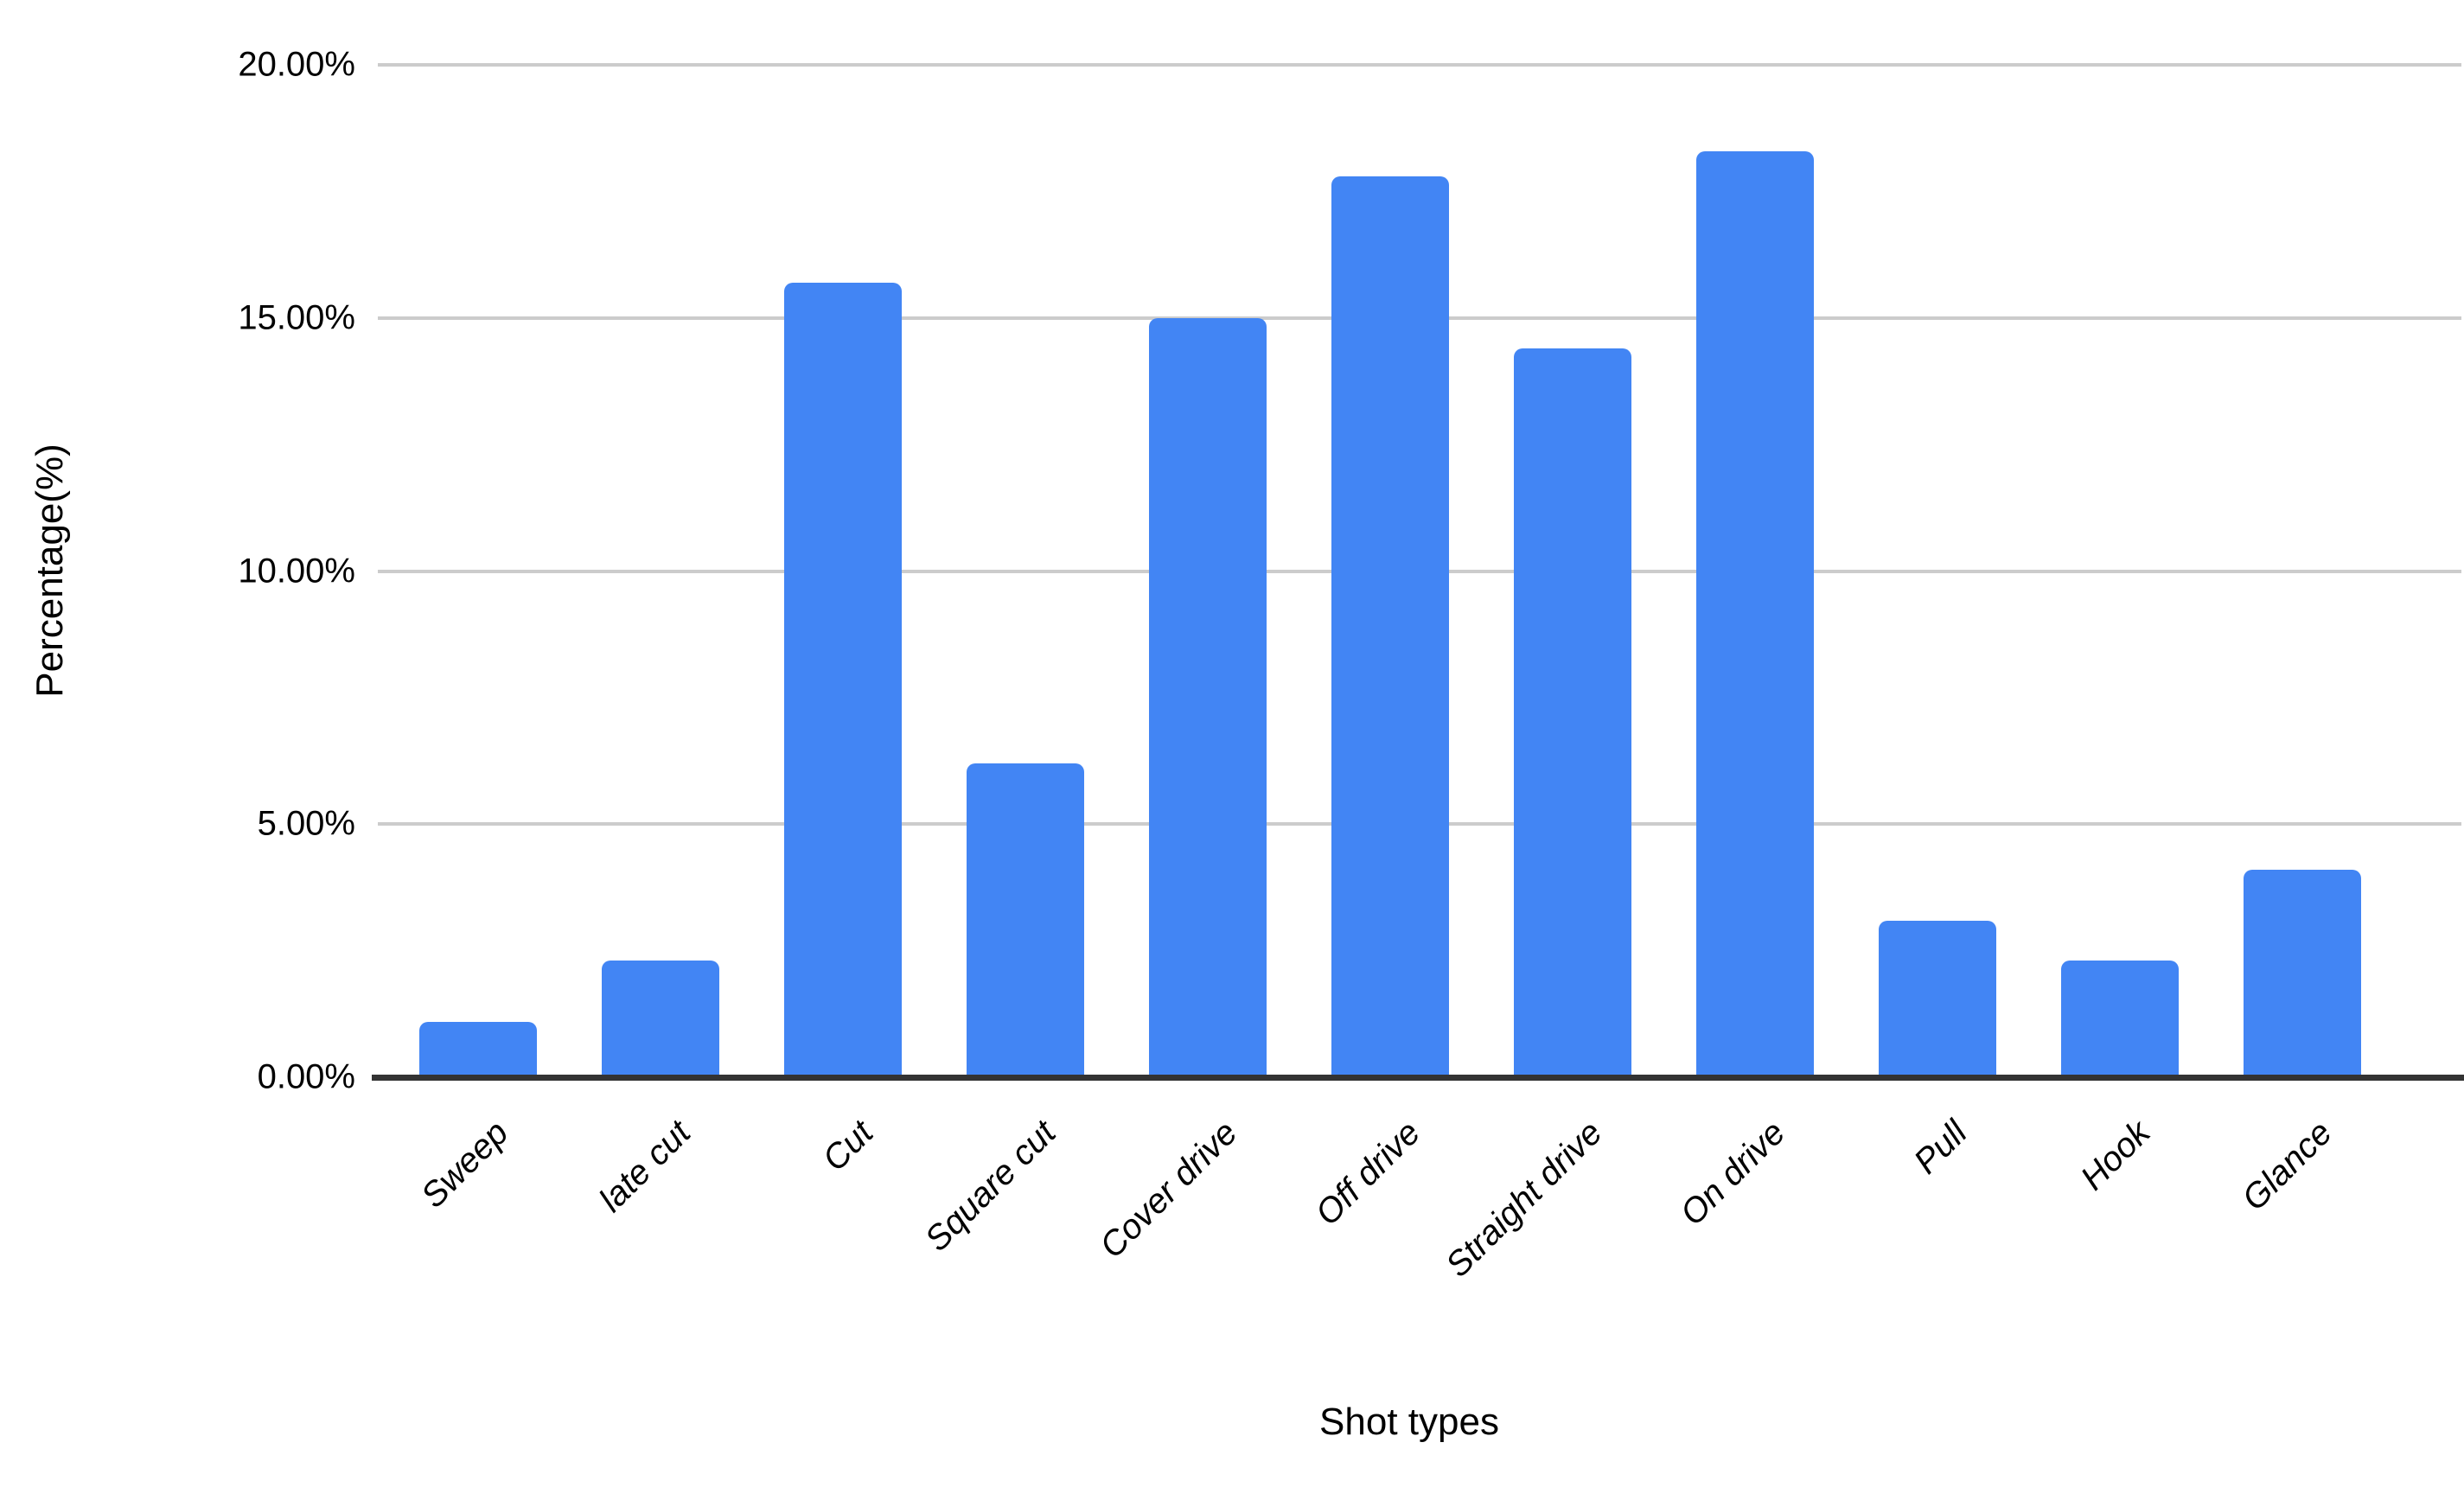 This screenshot has height=1500, width=2464. I want to click on bar-square-cut, so click(1025, 920).